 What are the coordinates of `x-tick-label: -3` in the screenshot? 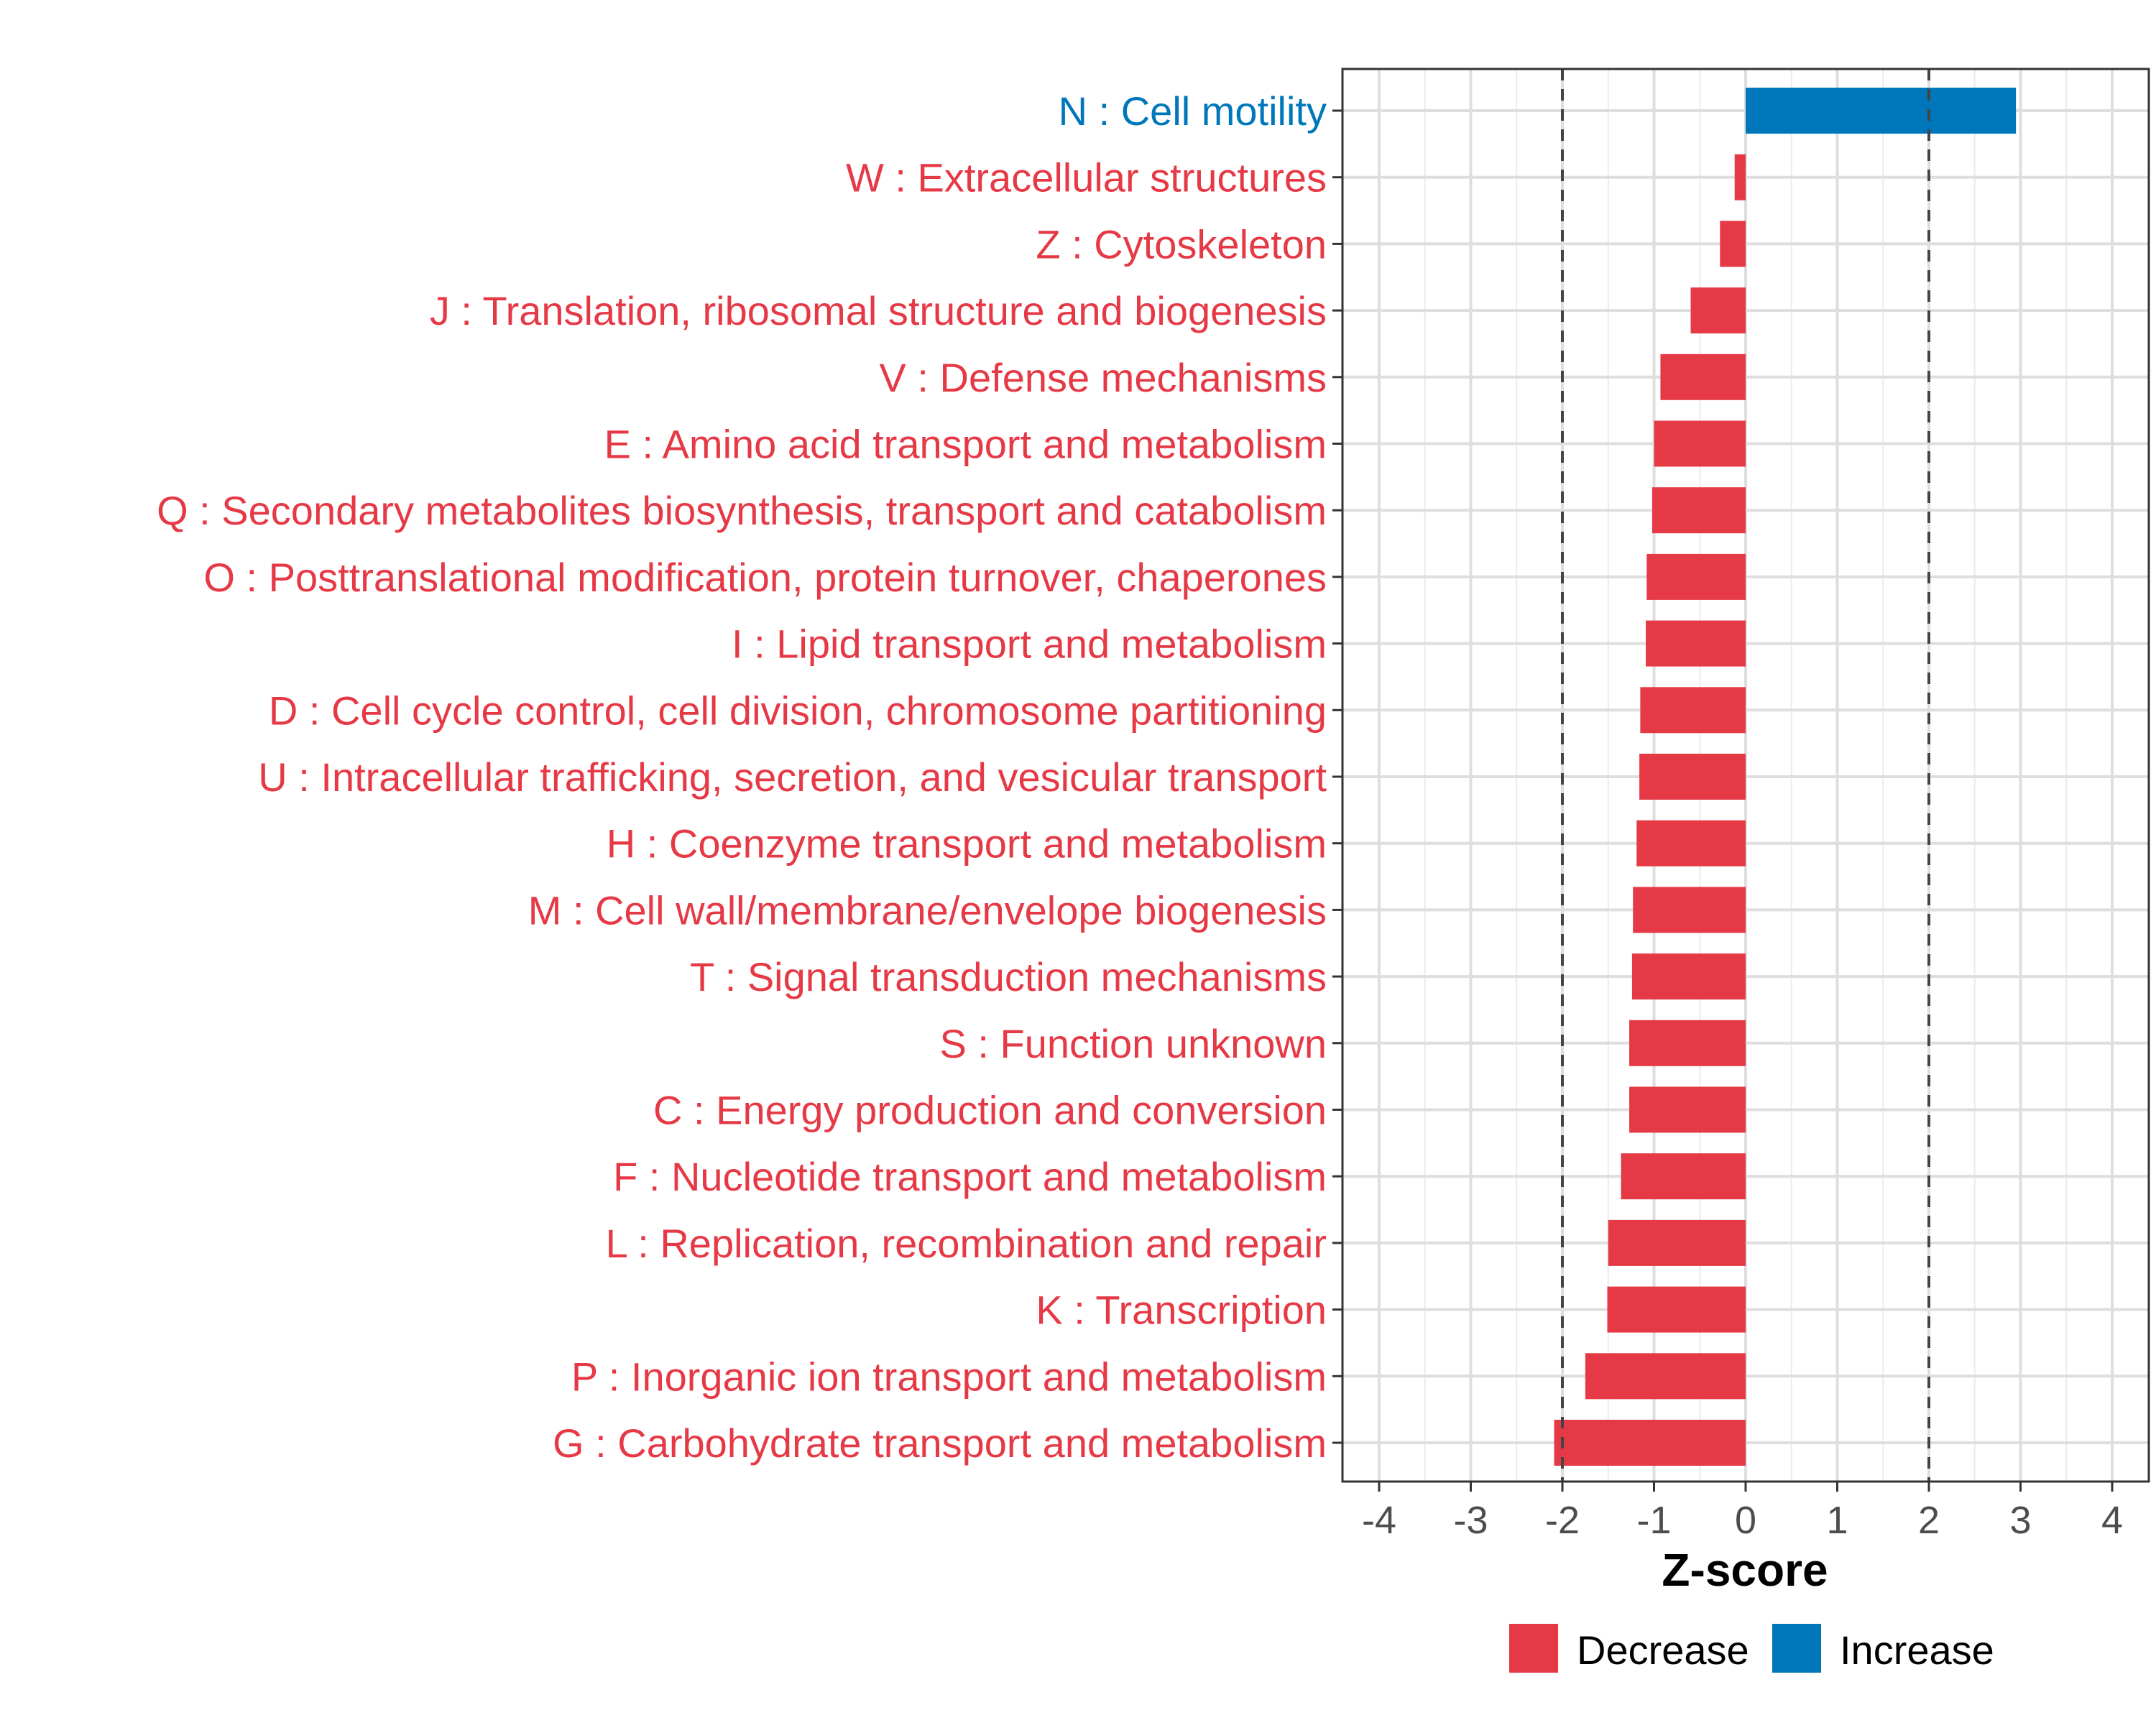 It's located at (1470, 1521).